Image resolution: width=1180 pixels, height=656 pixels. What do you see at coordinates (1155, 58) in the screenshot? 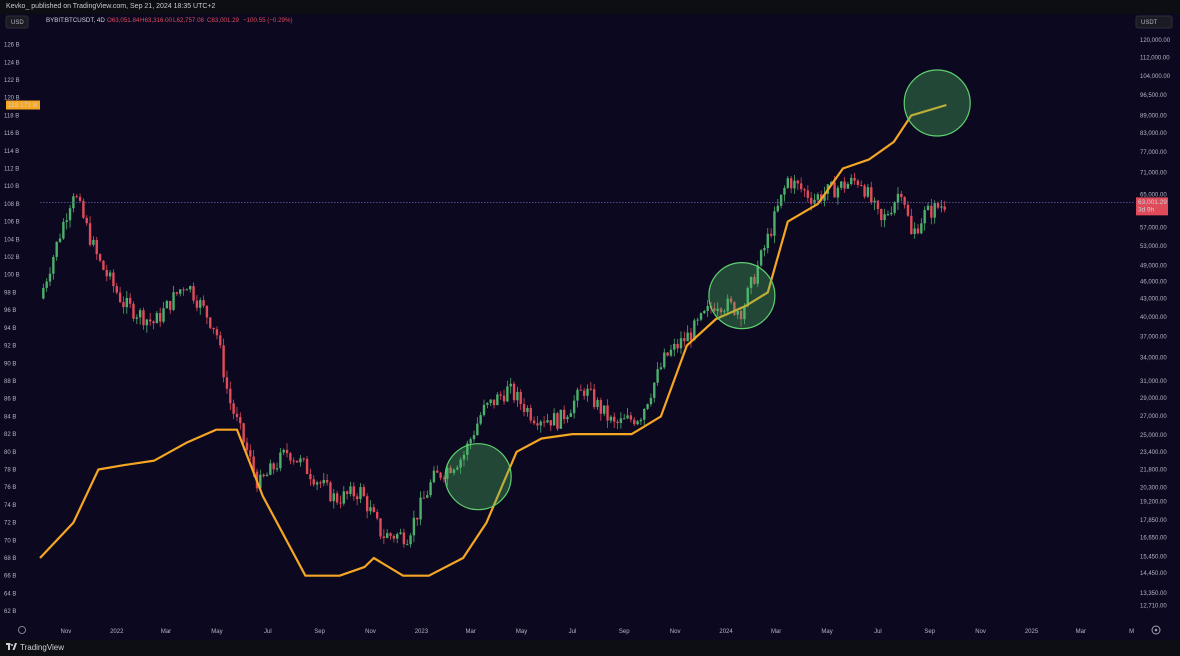
I see `right-tick-label: 112,000.00` at bounding box center [1155, 58].